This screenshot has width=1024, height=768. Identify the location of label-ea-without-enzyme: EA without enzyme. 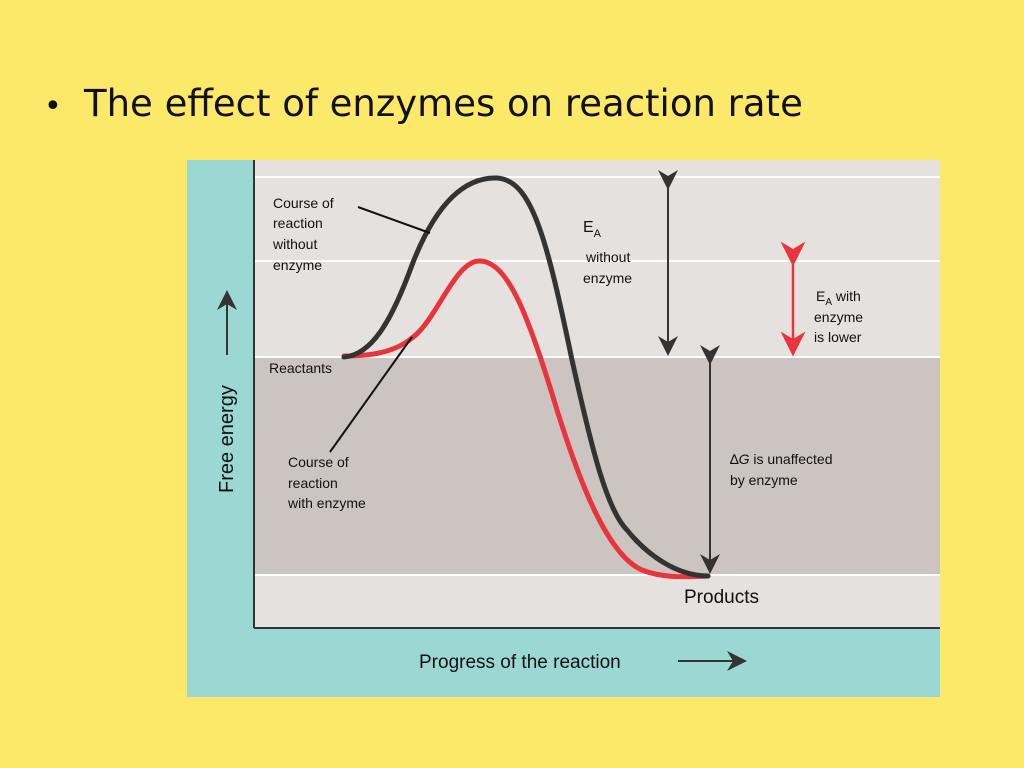
(609, 252).